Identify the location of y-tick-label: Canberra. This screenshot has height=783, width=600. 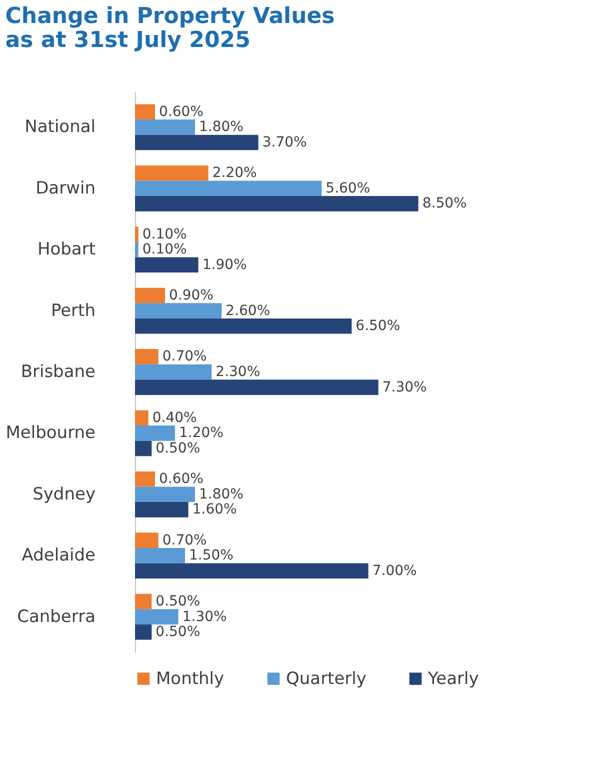
(56, 616).